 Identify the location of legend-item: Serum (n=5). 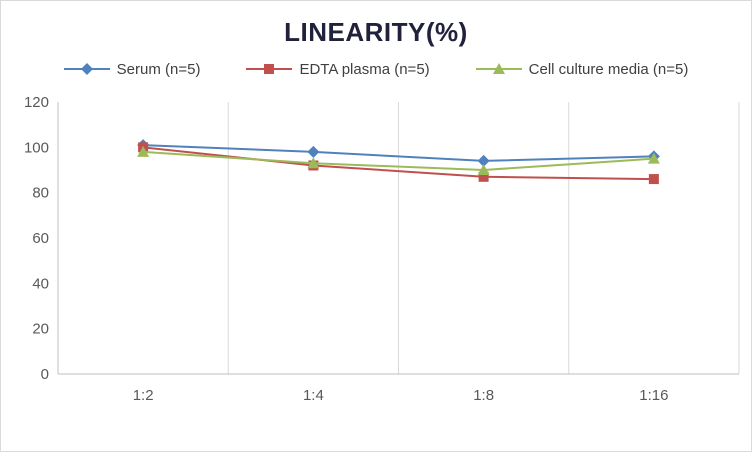
(132, 69).